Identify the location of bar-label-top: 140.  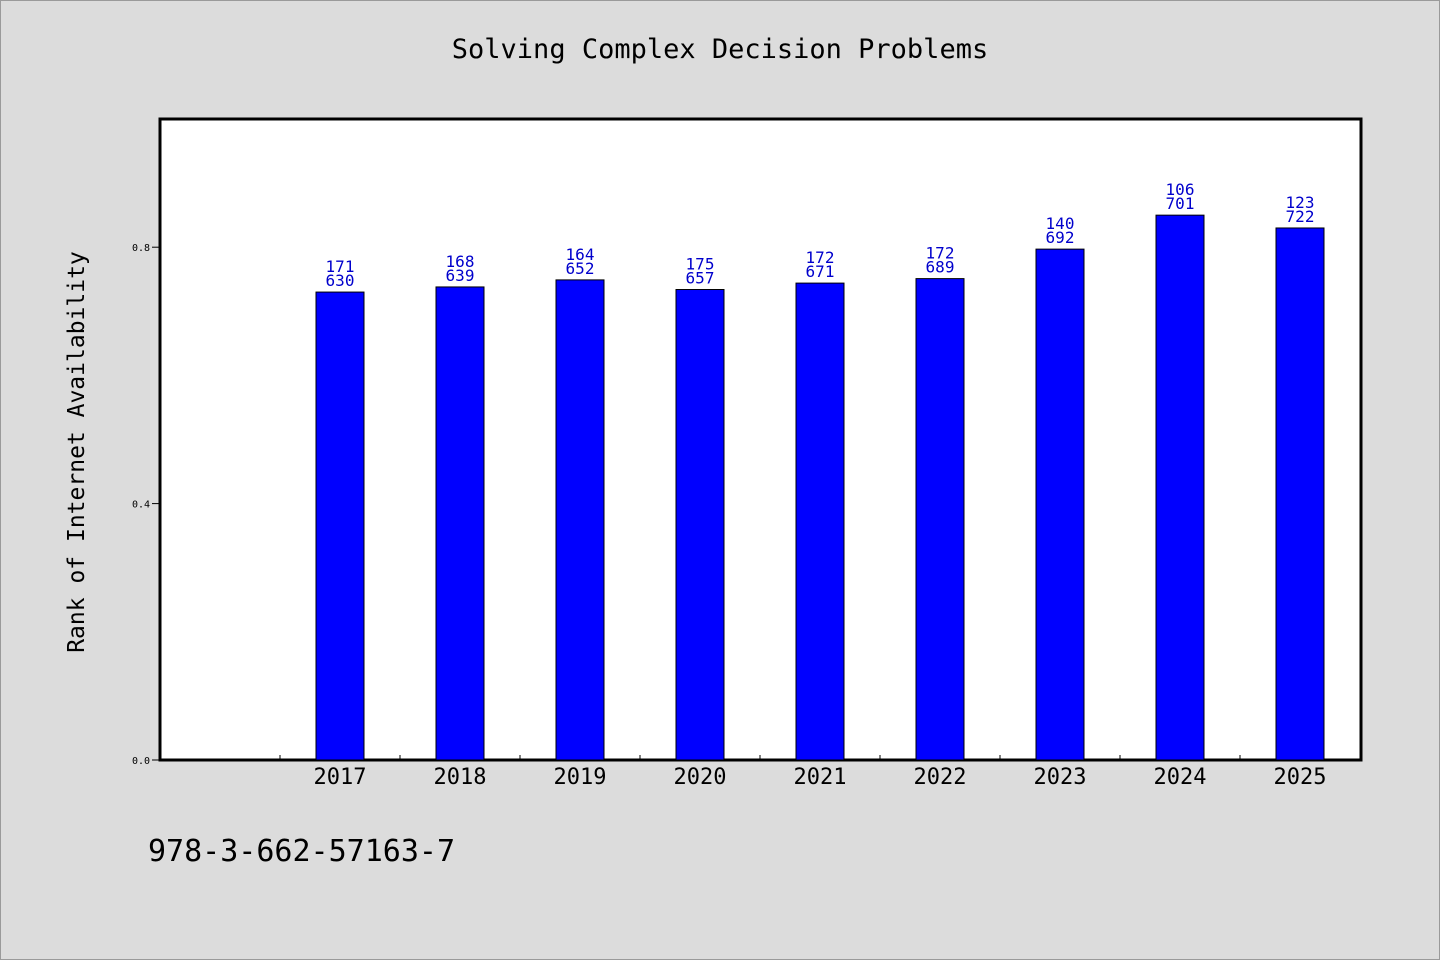
(1060, 223).